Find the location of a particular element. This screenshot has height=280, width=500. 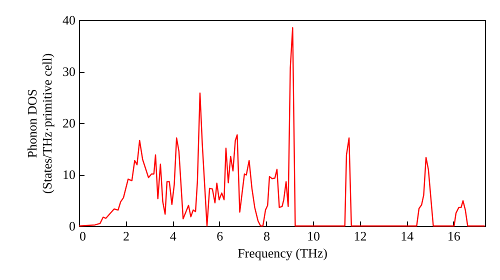

x-tick-label: 16 is located at coordinates (454, 236).